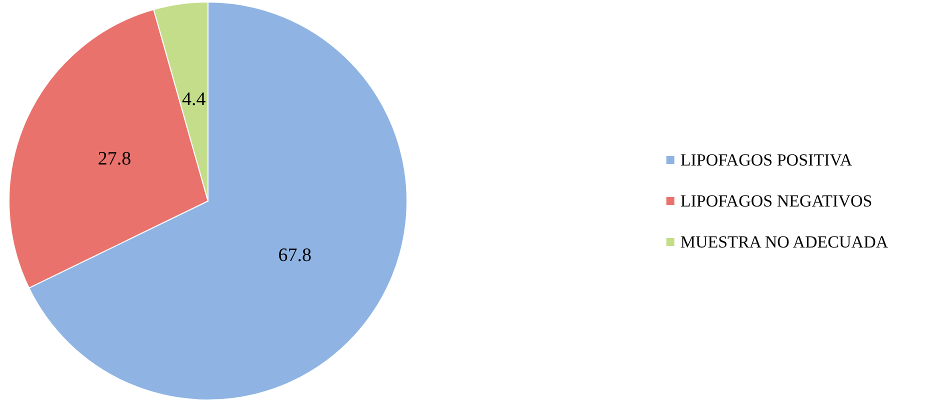 The image size is (935, 402). I want to click on legend-label: LIPOFAGOS NEGATIVOS, so click(776, 201).